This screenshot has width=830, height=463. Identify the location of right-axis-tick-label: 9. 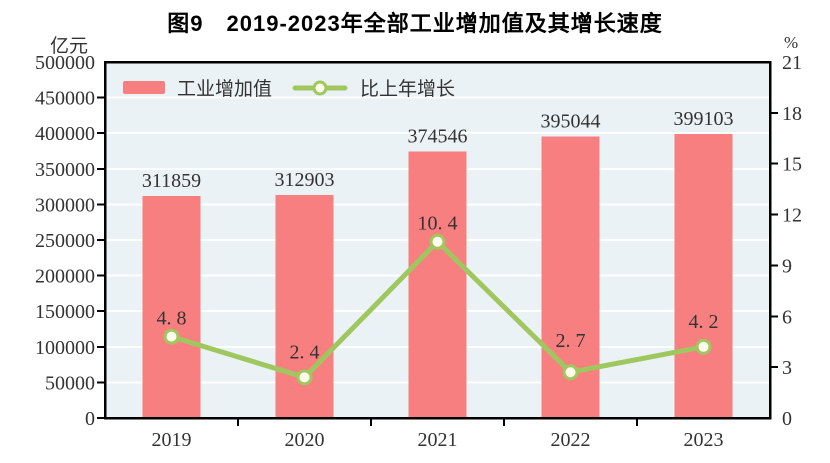
(787, 266).